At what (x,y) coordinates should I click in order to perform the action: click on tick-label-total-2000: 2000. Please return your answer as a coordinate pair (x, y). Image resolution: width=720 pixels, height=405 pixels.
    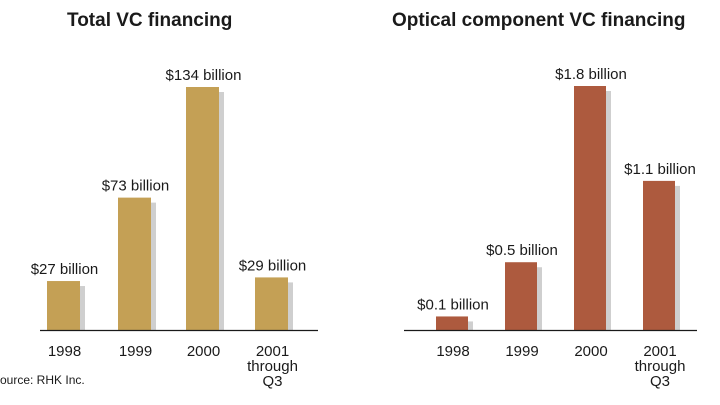
    Looking at the image, I should click on (203, 351).